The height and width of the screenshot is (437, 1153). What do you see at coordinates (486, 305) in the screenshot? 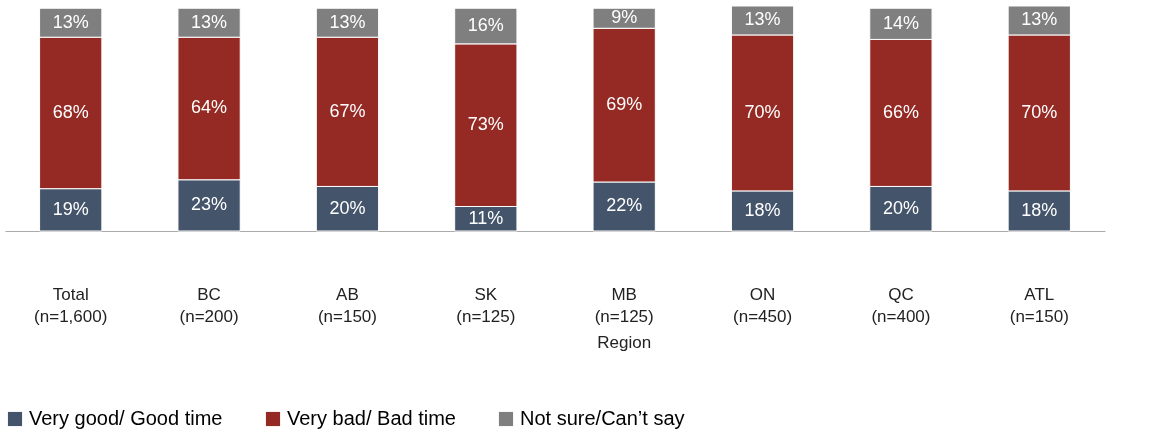
I see `x-tick-label: SK (n=125)` at bounding box center [486, 305].